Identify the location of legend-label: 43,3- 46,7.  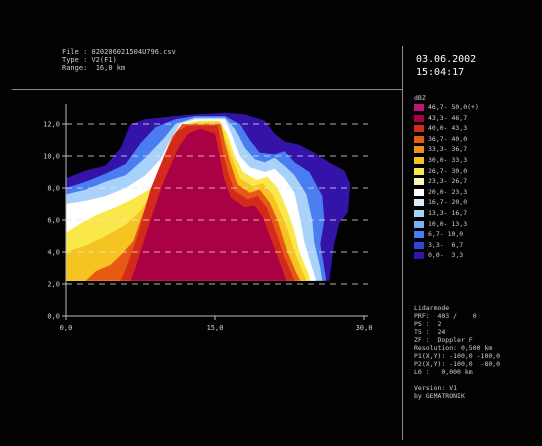
(448, 117).